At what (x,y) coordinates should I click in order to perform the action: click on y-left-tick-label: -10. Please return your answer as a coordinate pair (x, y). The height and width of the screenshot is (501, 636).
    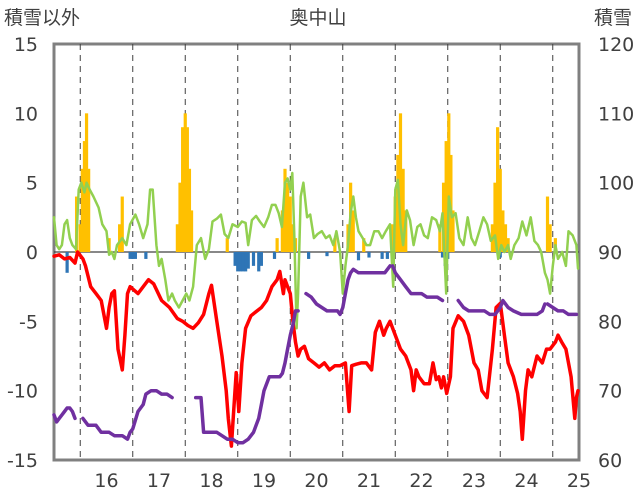
    Looking at the image, I should click on (22, 392).